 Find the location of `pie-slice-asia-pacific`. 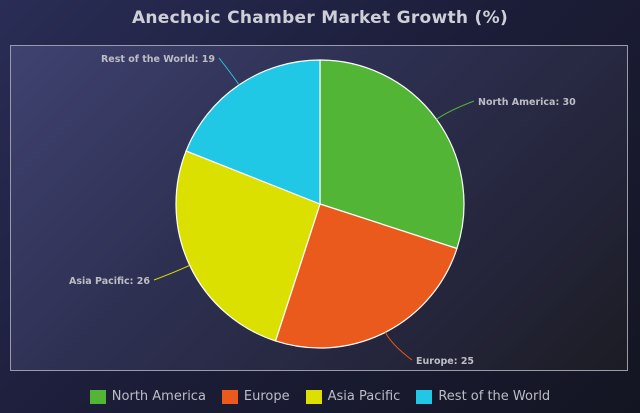

pie-slice-asia-pacific is located at coordinates (248, 246).